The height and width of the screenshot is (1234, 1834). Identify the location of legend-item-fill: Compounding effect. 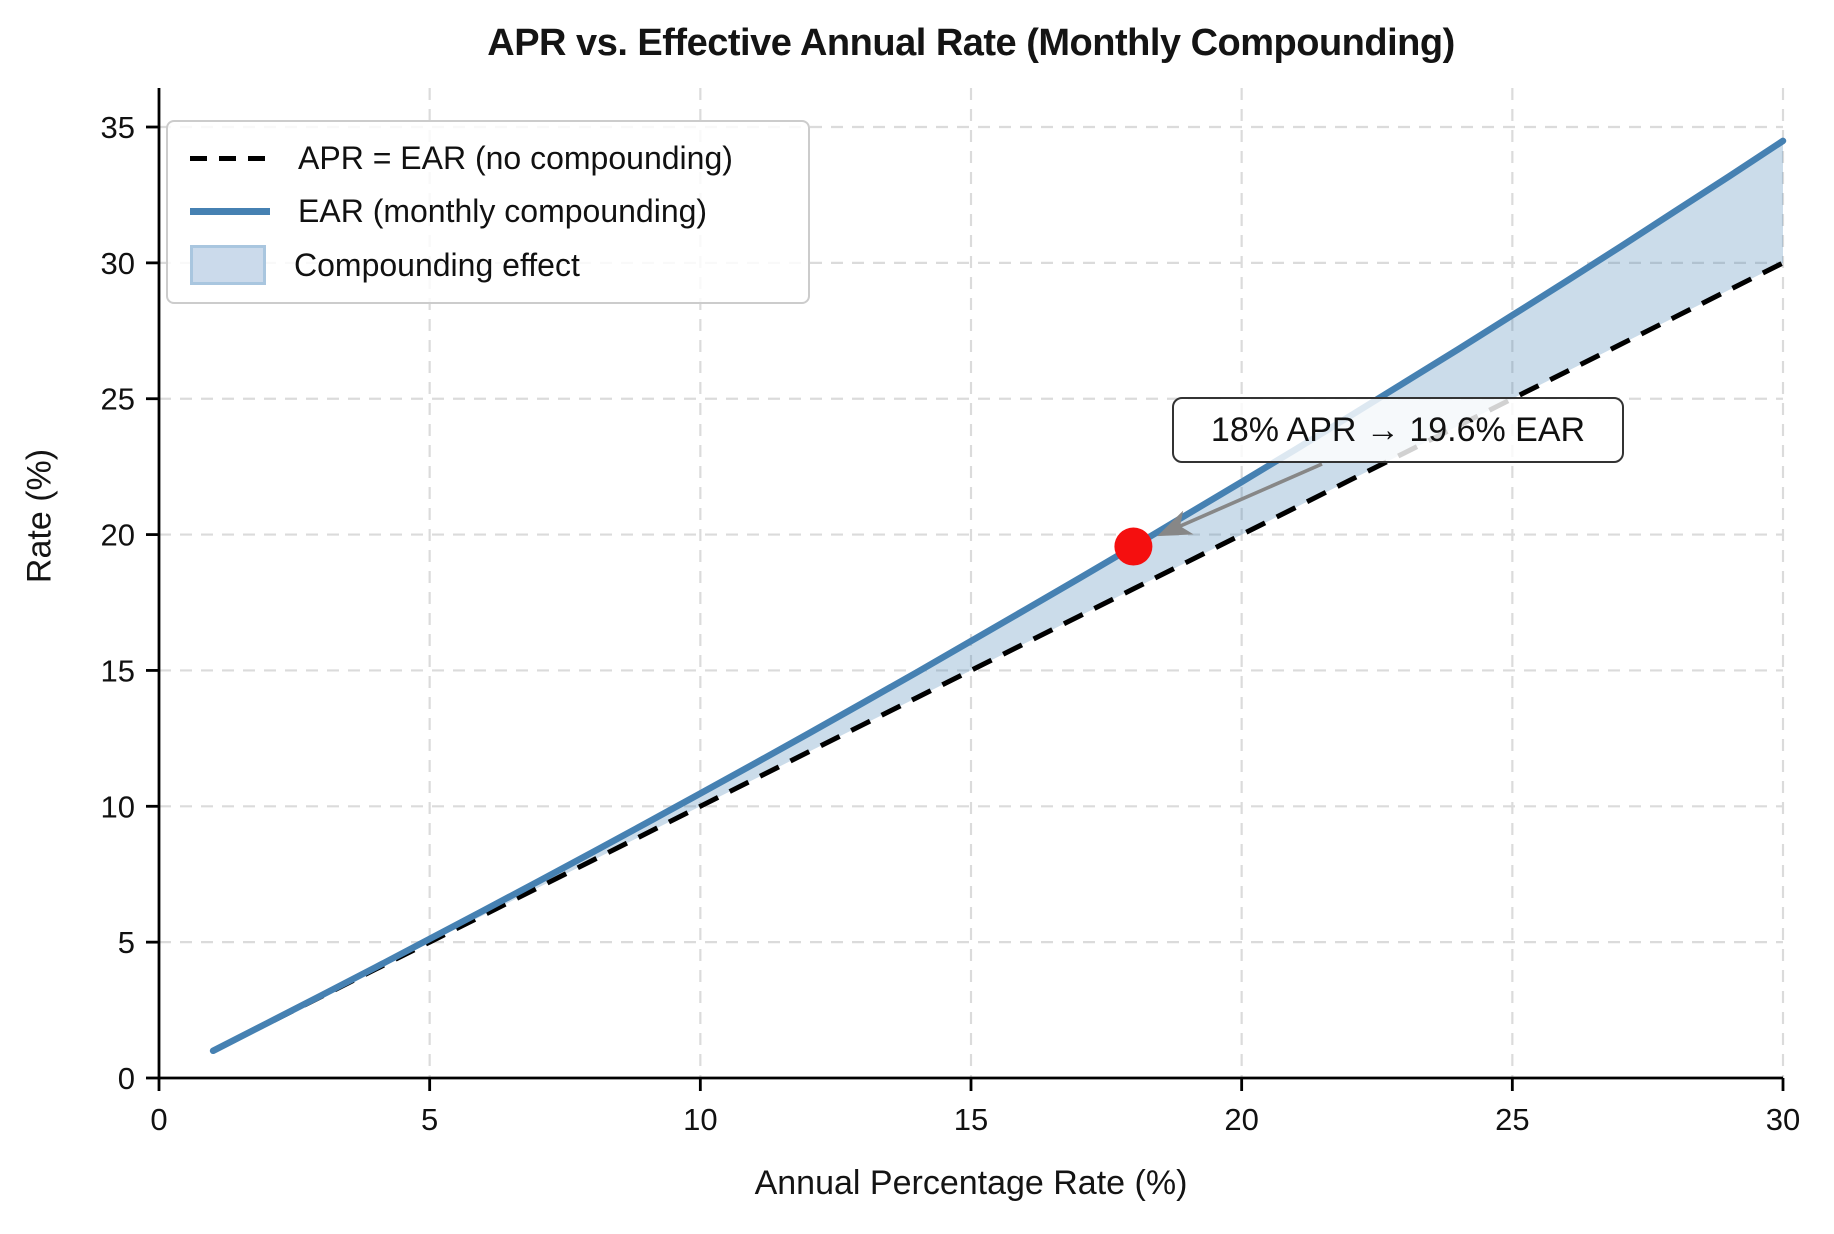
(499, 265).